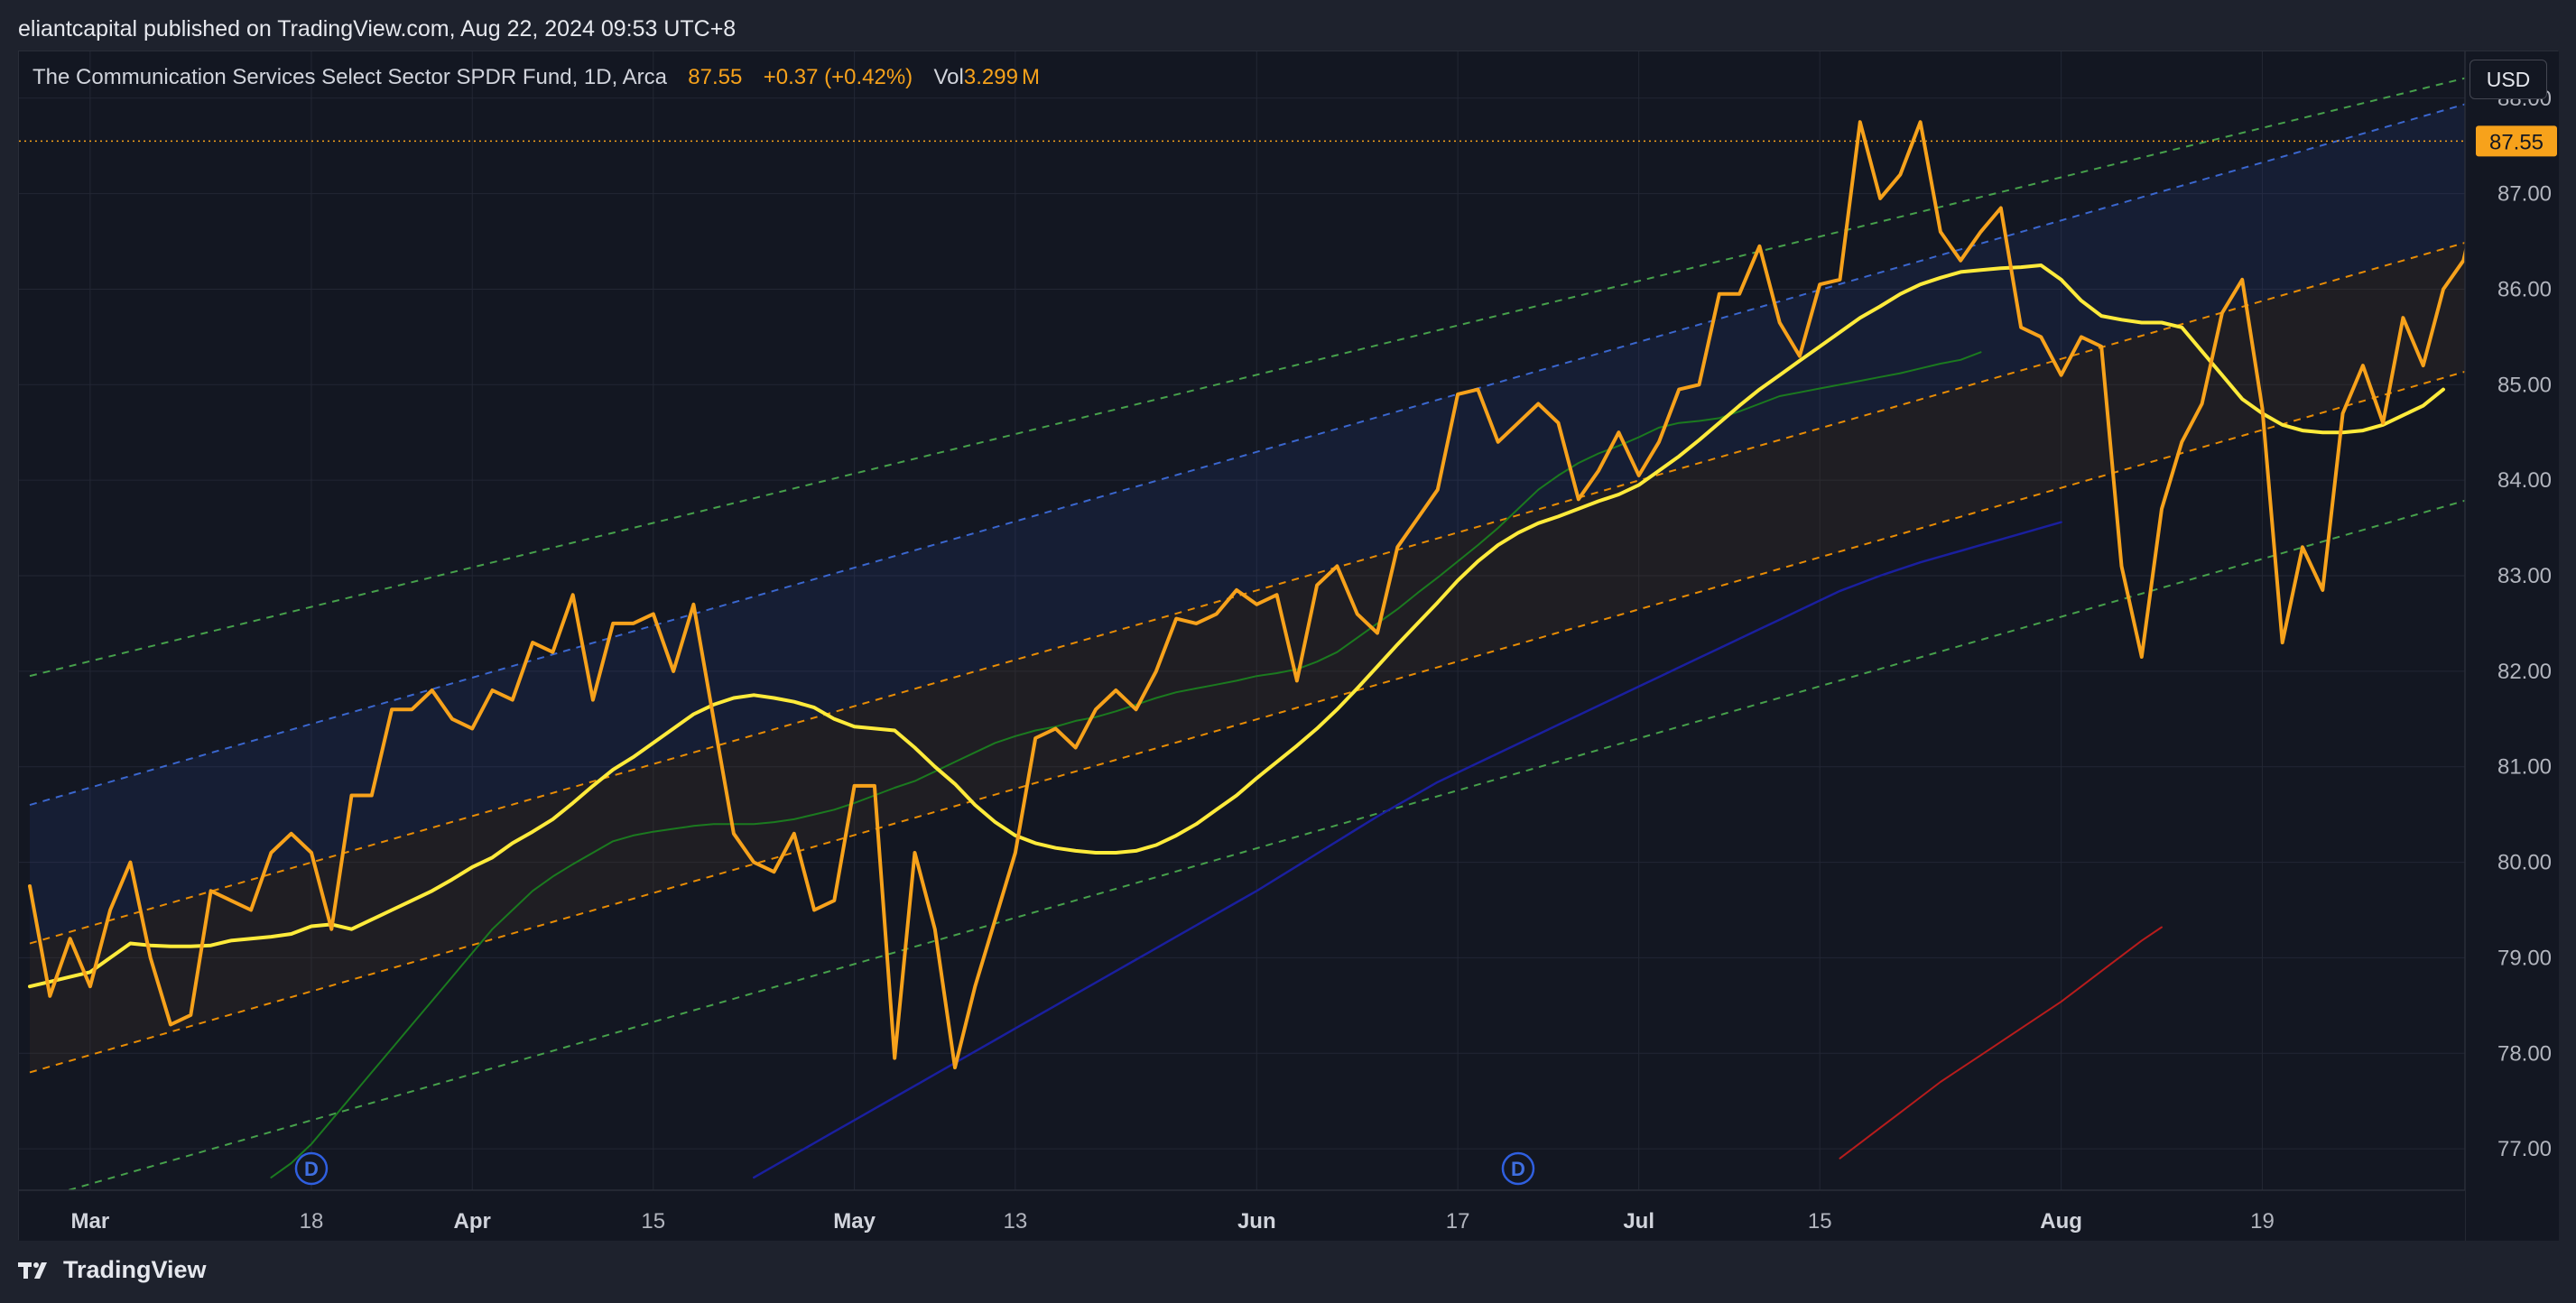  What do you see at coordinates (2524, 768) in the screenshot?
I see `price-tick-label: 81.00` at bounding box center [2524, 768].